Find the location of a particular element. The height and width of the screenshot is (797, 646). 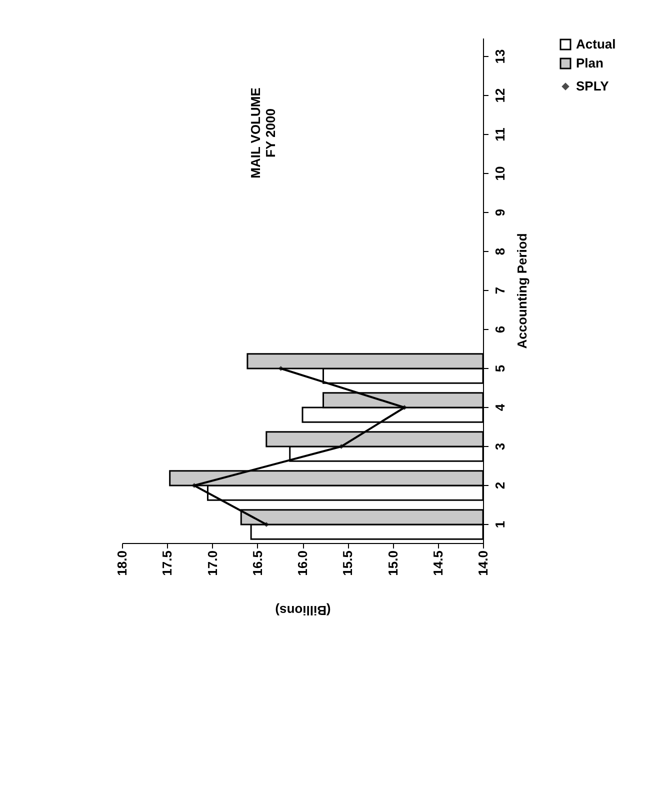

x-tick-label: 16.0 is located at coordinates (302, 563).